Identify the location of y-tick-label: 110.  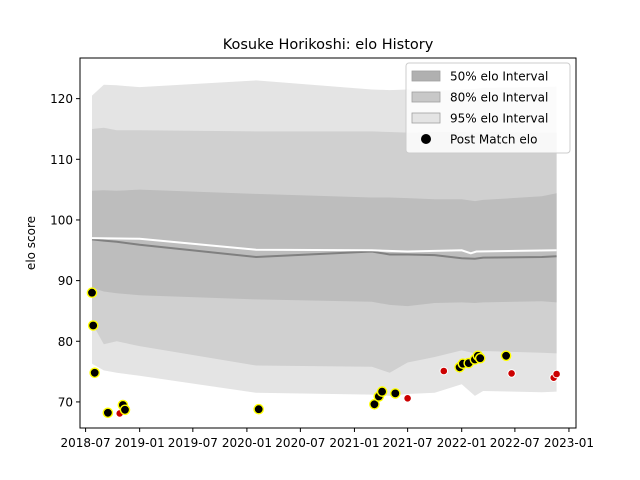
(61, 160).